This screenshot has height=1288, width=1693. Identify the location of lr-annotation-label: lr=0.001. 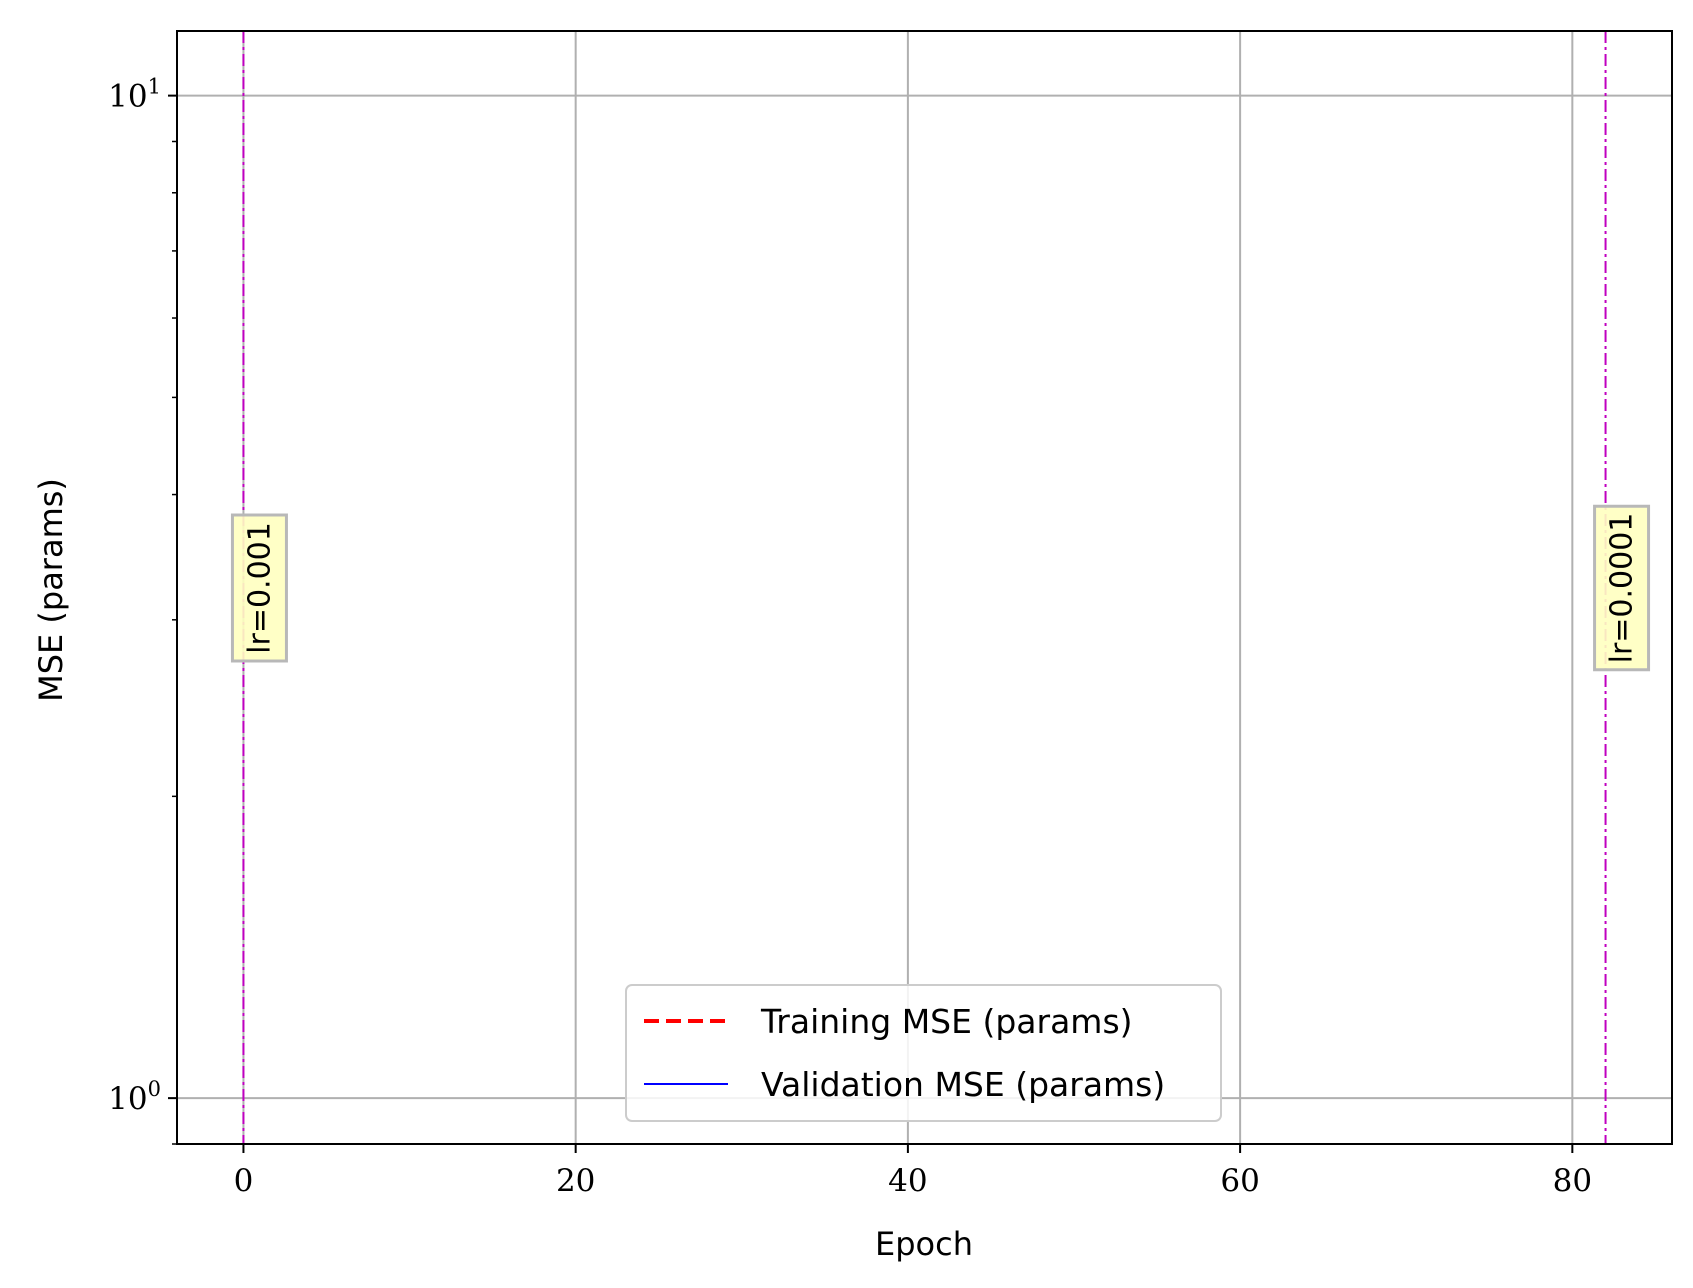
(259, 588).